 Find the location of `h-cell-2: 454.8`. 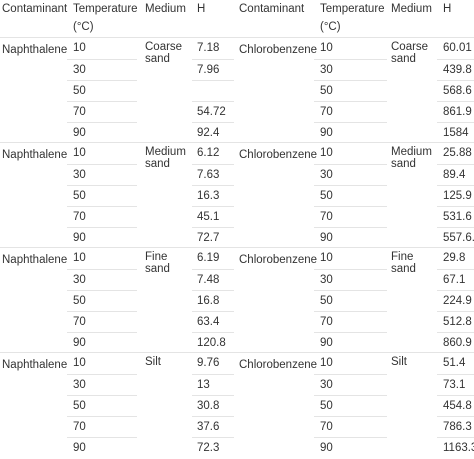

h-cell-2: 454.8 is located at coordinates (455, 406).